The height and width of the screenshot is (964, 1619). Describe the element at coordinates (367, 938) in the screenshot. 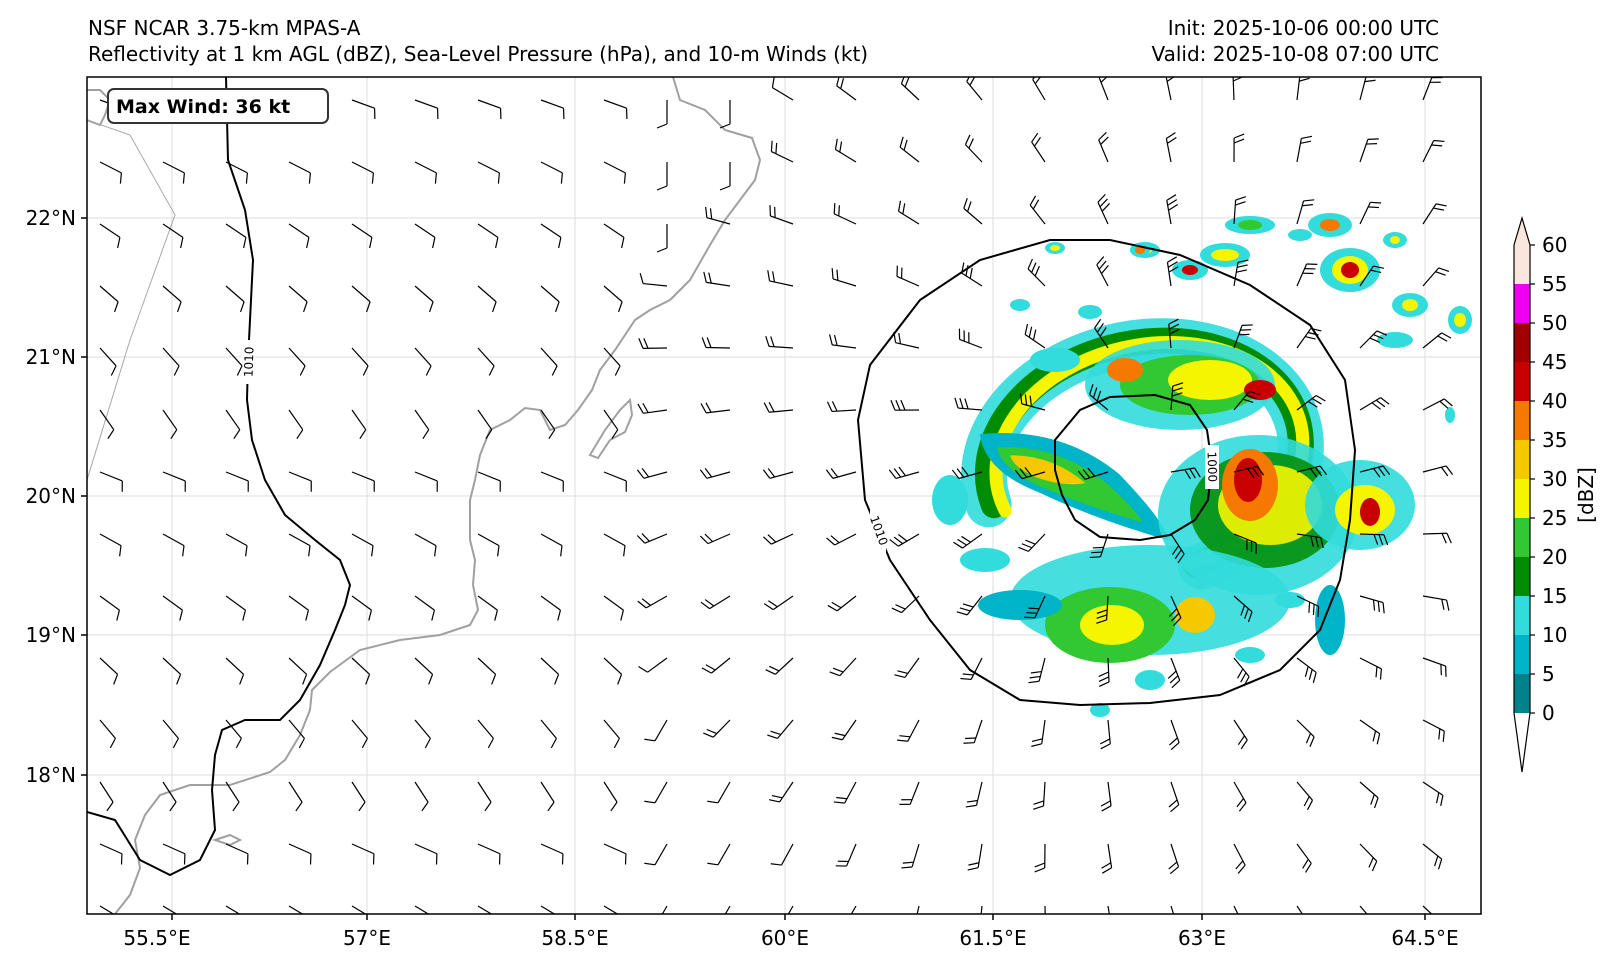

I see `x-tick-label: 57°E` at that location.